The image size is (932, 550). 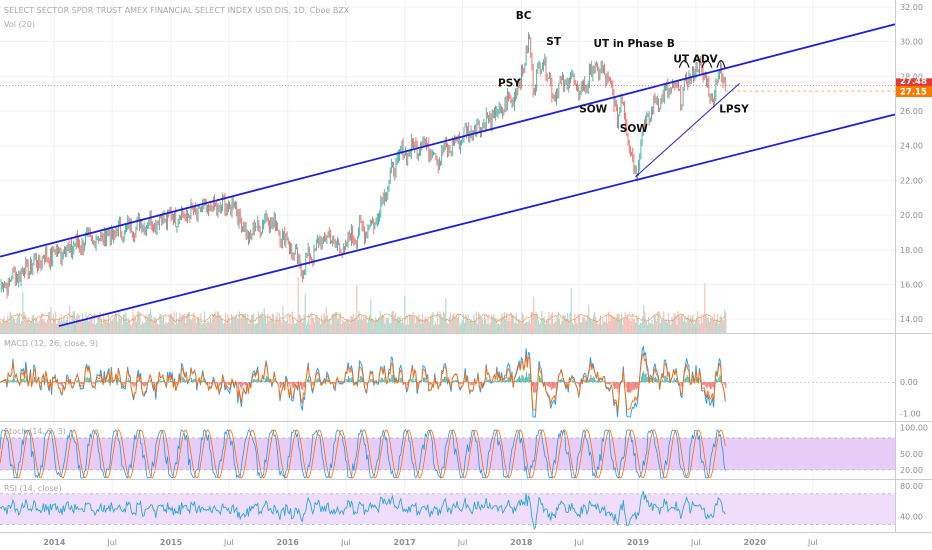 What do you see at coordinates (911, 454) in the screenshot?
I see `stoch-tick: 50.00` at bounding box center [911, 454].